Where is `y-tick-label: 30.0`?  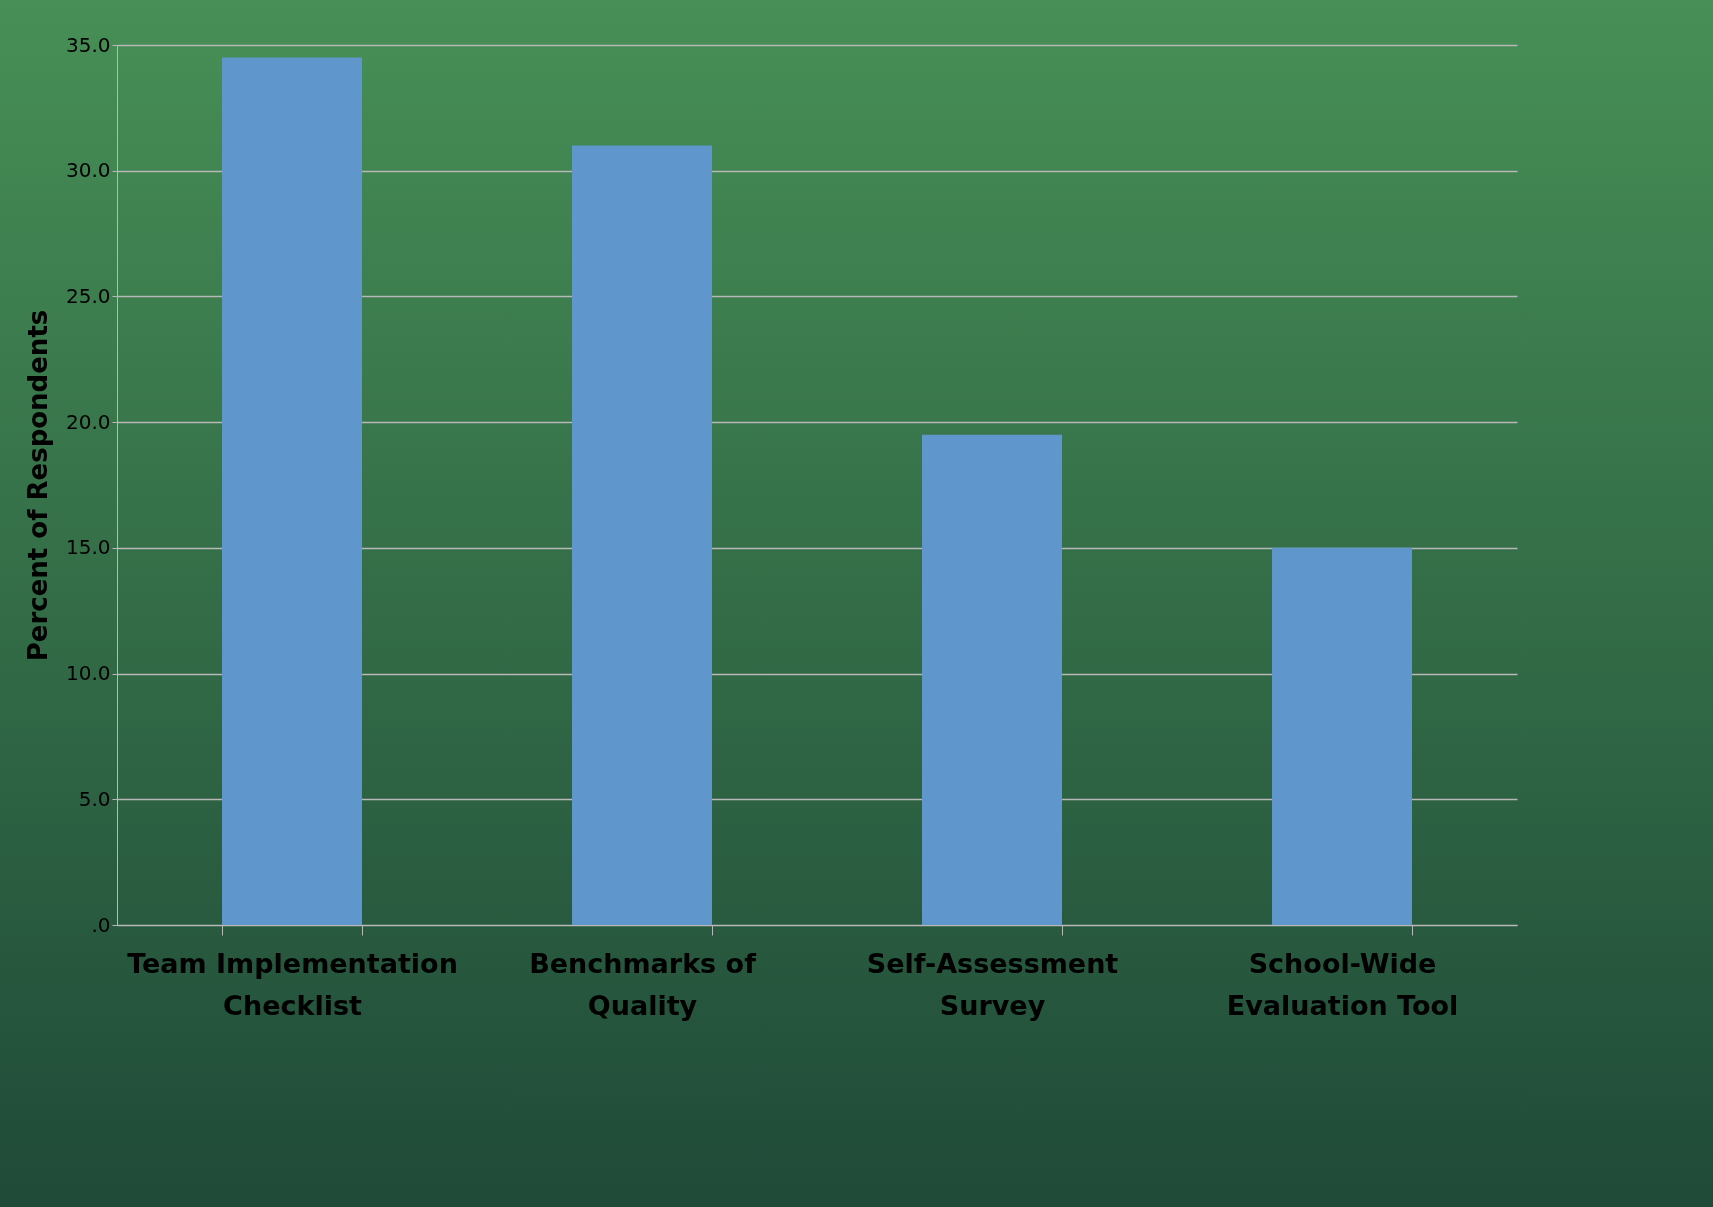 y-tick-label: 30.0 is located at coordinates (88, 170).